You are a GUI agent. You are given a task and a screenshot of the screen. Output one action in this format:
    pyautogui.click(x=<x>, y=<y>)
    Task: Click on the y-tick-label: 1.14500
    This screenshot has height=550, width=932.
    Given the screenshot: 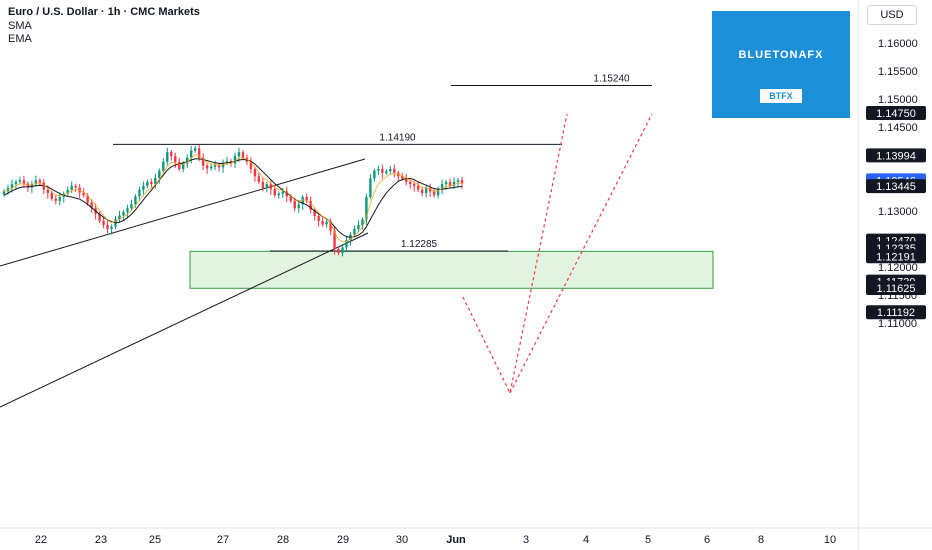 What is the action you would take?
    pyautogui.click(x=898, y=128)
    